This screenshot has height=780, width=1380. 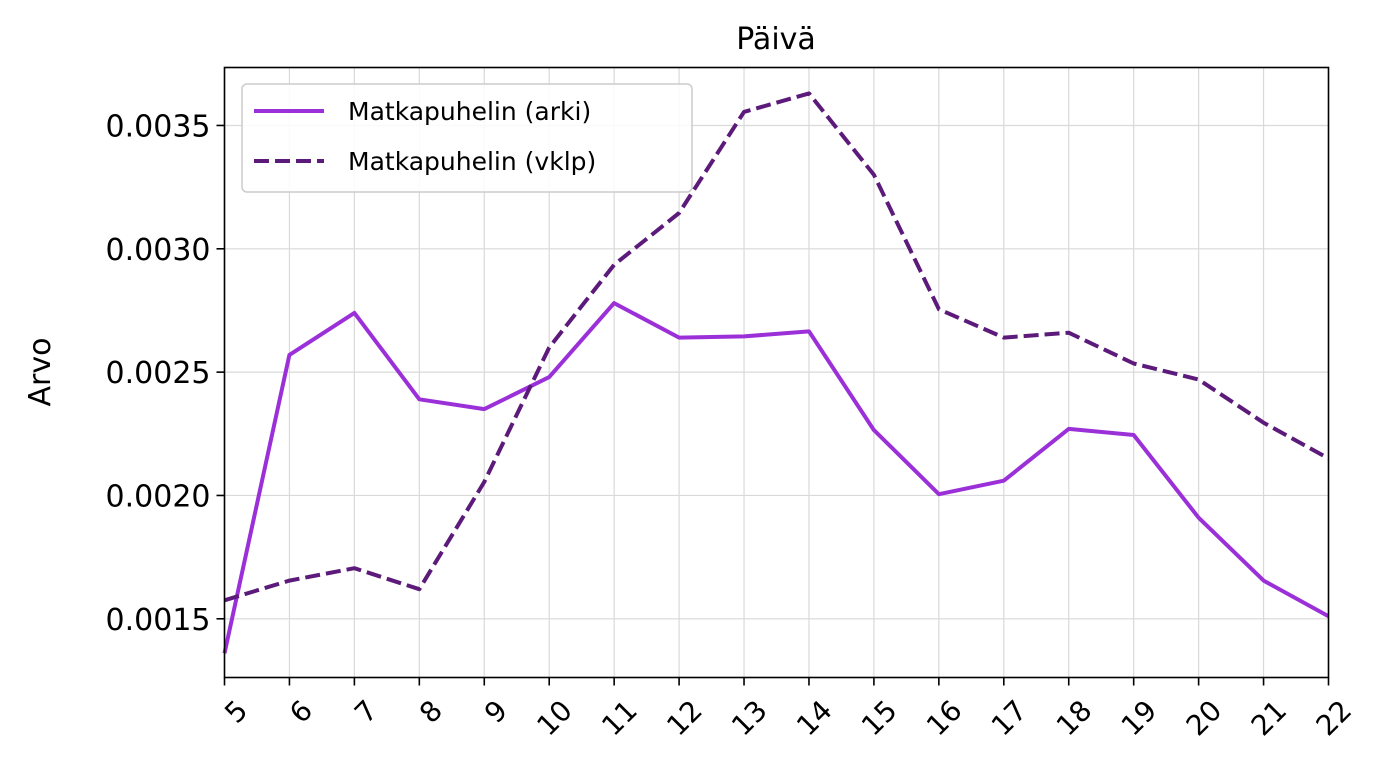 I want to click on legend-label-2: Matkapuhelin (vklp), so click(x=472, y=161).